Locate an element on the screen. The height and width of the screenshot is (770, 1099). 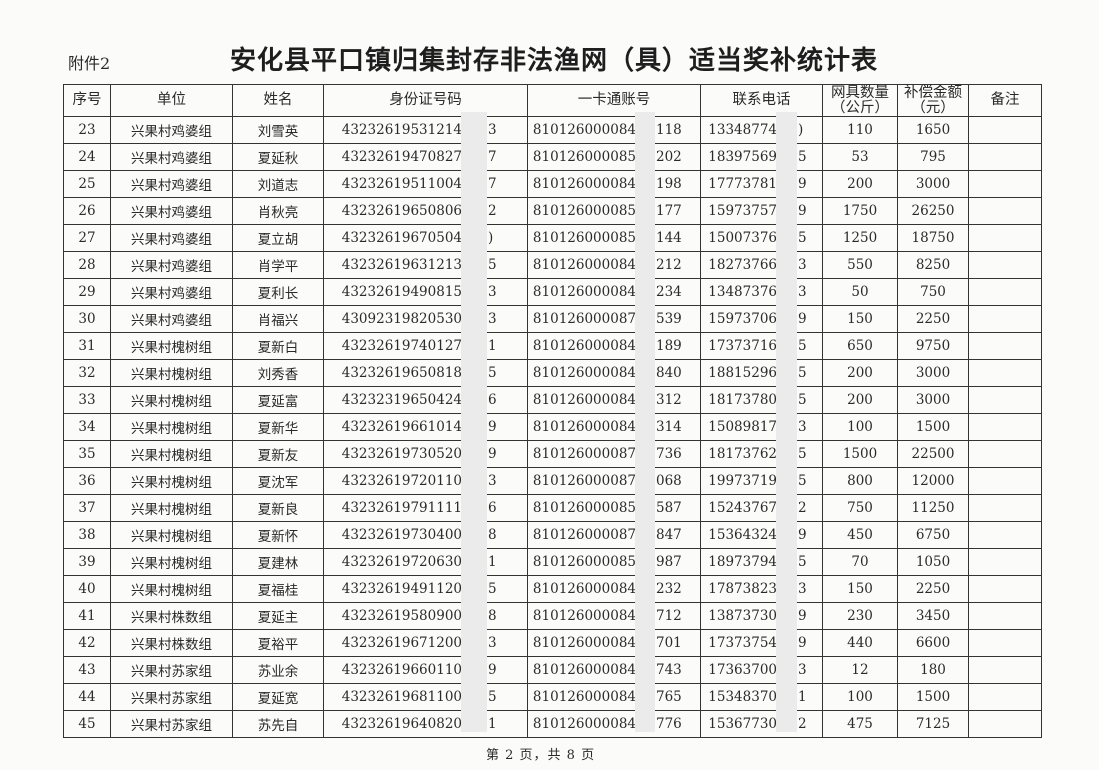
name-cell: 夏立胡 is located at coordinates (278, 238).